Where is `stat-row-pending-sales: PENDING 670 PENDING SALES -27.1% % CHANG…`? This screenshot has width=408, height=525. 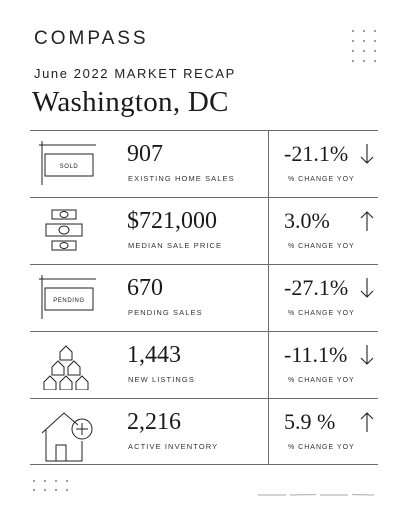
stat-row-pending-sales: PENDING 670 PENDING SALES -27.1% % CHANG… is located at coordinates (204, 297).